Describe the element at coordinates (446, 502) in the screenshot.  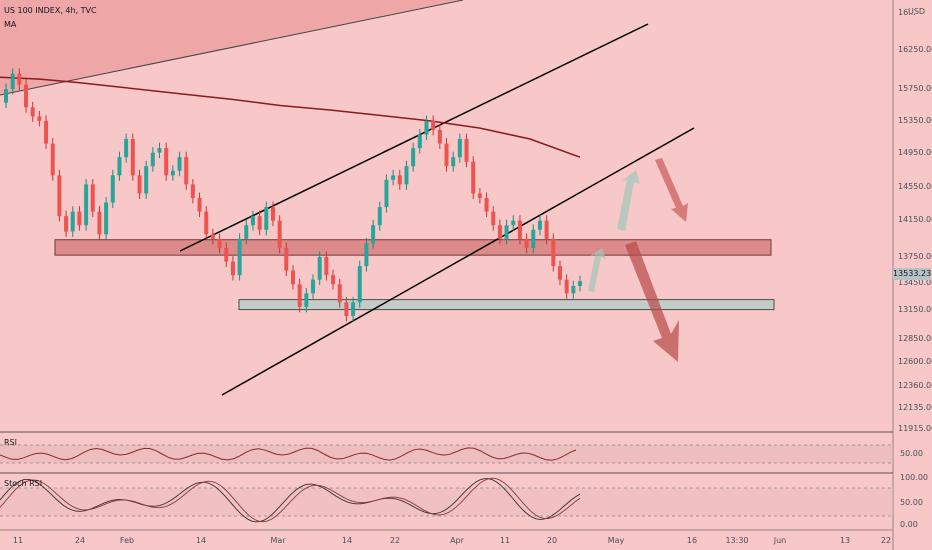
I see `stoch-band` at that location.